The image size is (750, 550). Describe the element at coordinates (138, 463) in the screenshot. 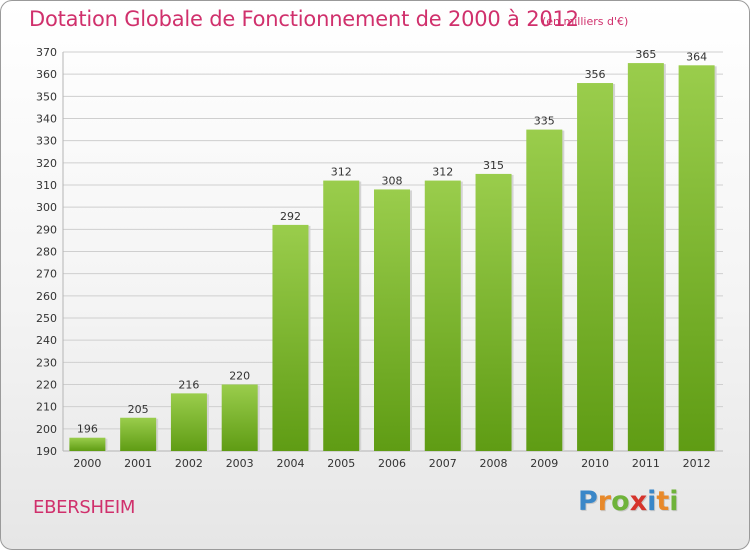

I see `x-tick-label: 2001` at that location.